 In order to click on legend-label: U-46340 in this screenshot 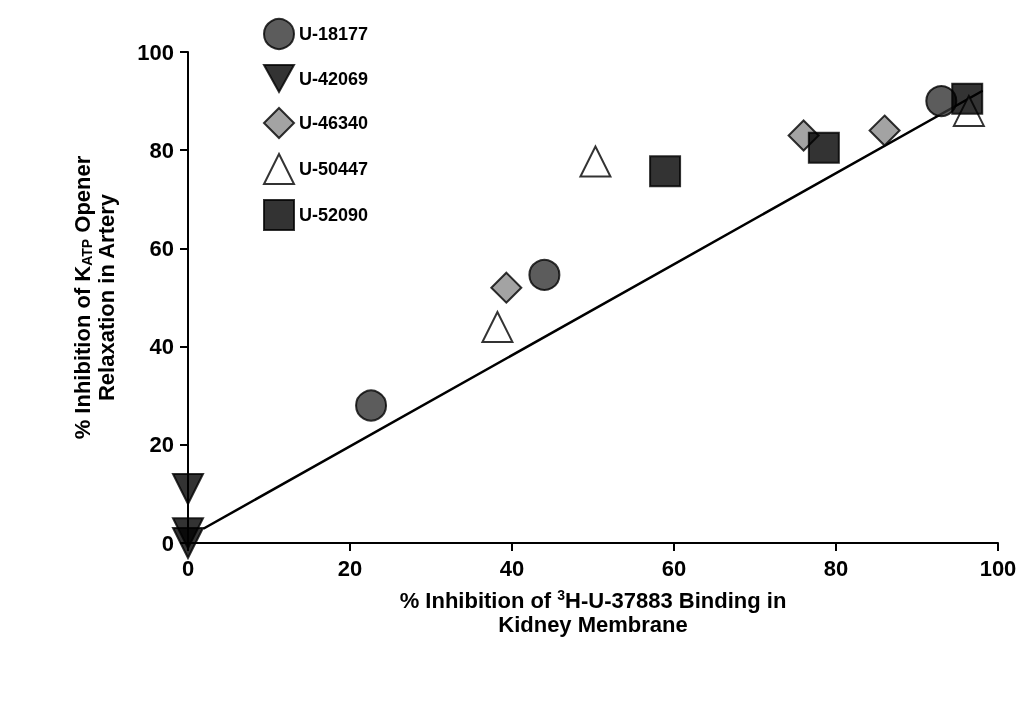, I will do `click(334, 123)`.